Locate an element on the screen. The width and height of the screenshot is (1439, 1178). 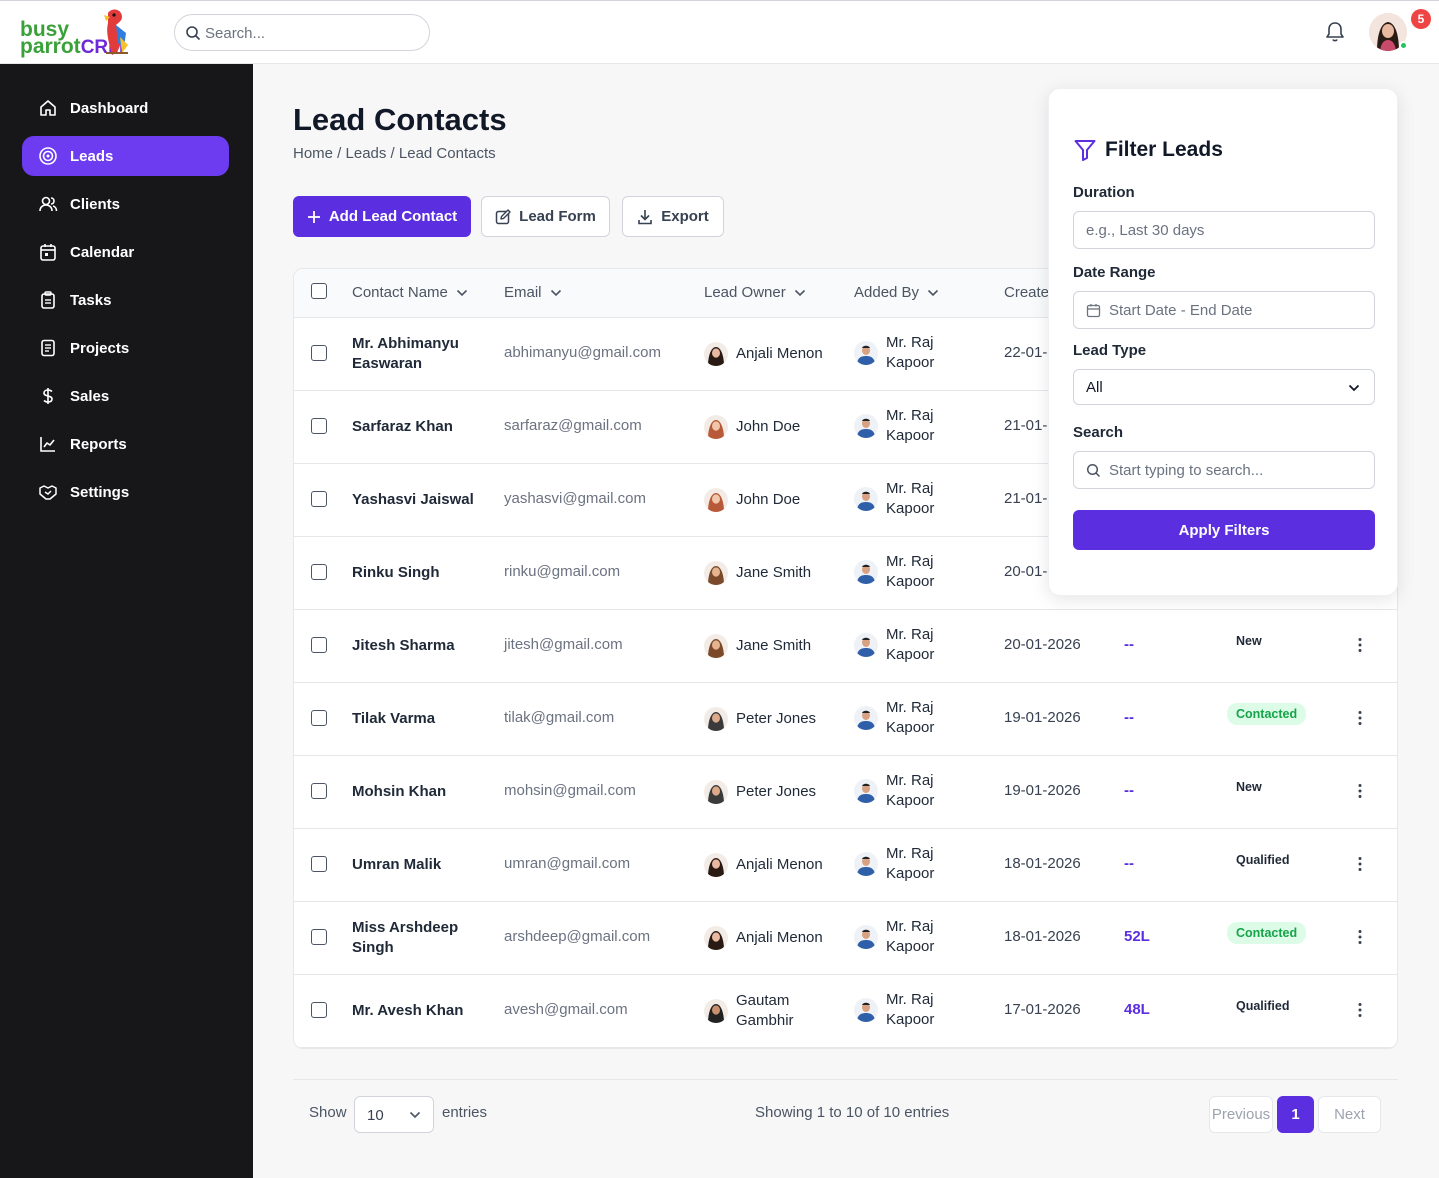
contact-name: Umran Malik is located at coordinates (397, 864).